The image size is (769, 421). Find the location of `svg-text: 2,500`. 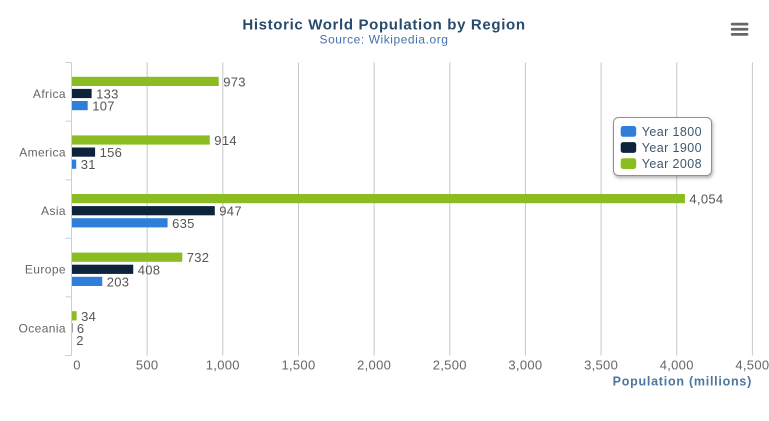

svg-text: 2,500 is located at coordinates (450, 365).